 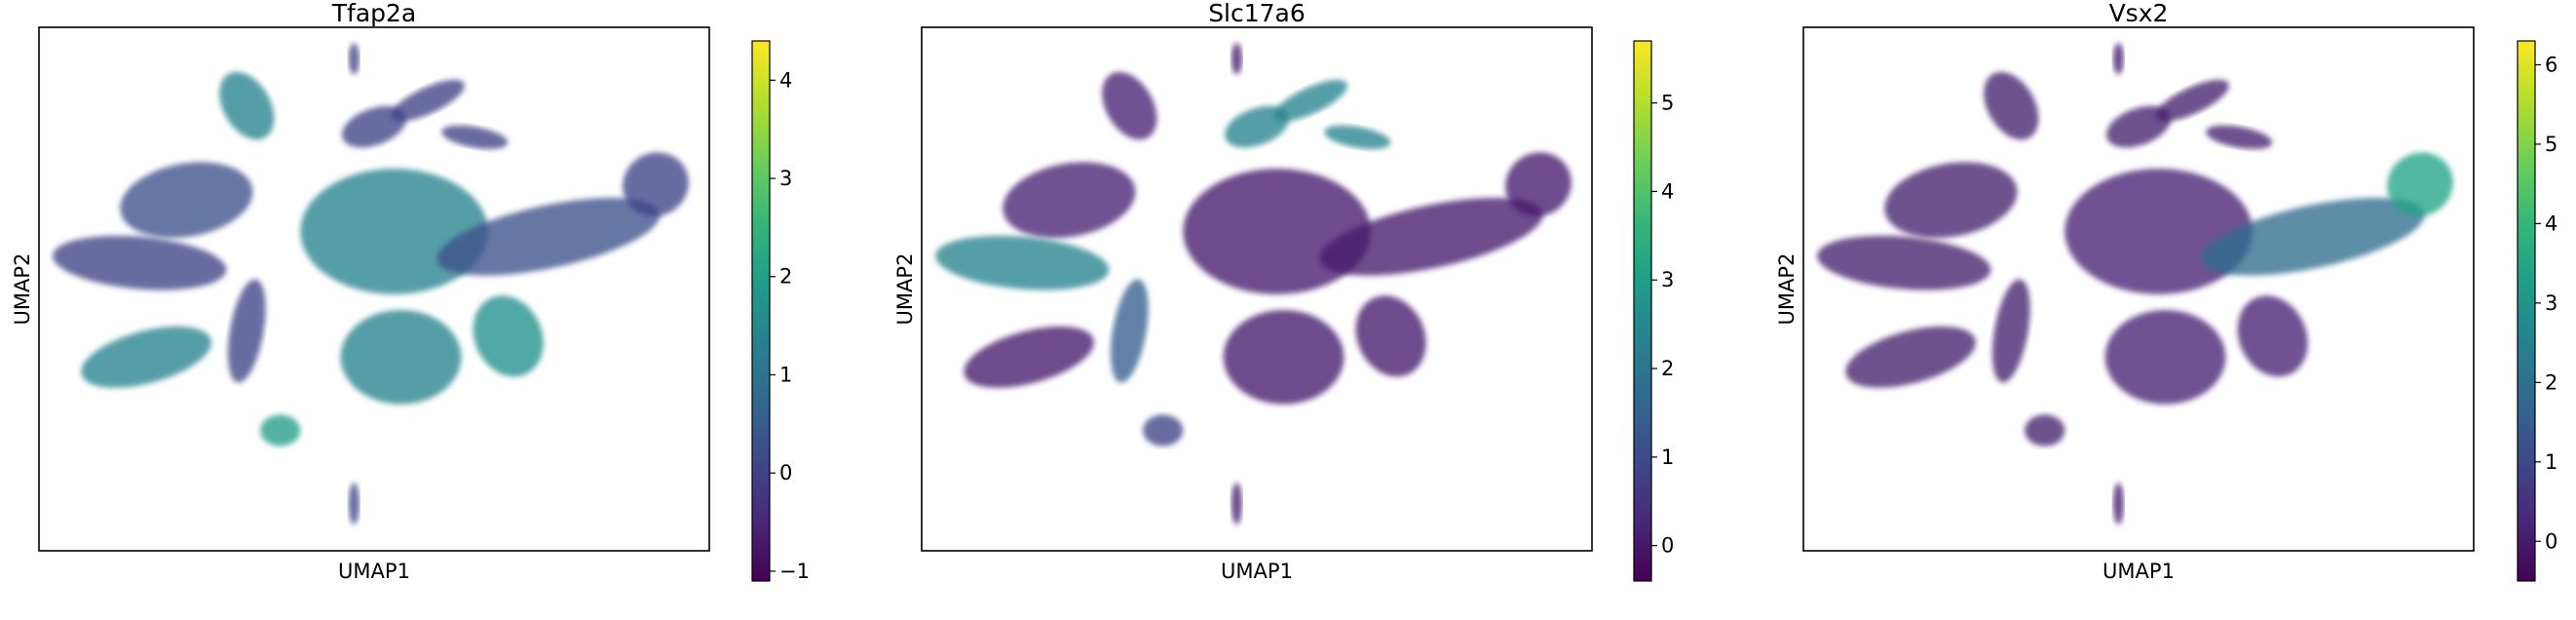 What do you see at coordinates (794, 571) in the screenshot?
I see `colorbar-tick-label: −1` at bounding box center [794, 571].